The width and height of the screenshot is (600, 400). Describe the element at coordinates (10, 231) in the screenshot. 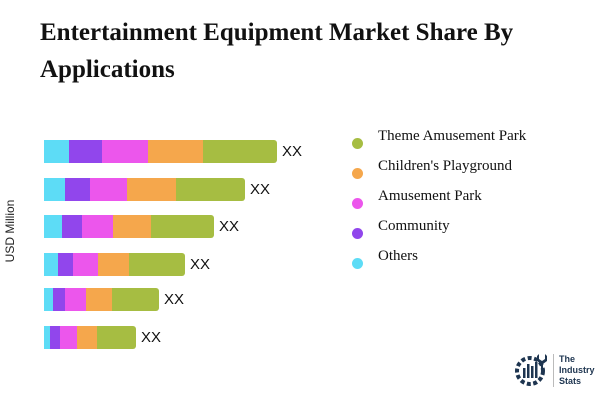

I see `y-axis-label: USD Million` at that location.